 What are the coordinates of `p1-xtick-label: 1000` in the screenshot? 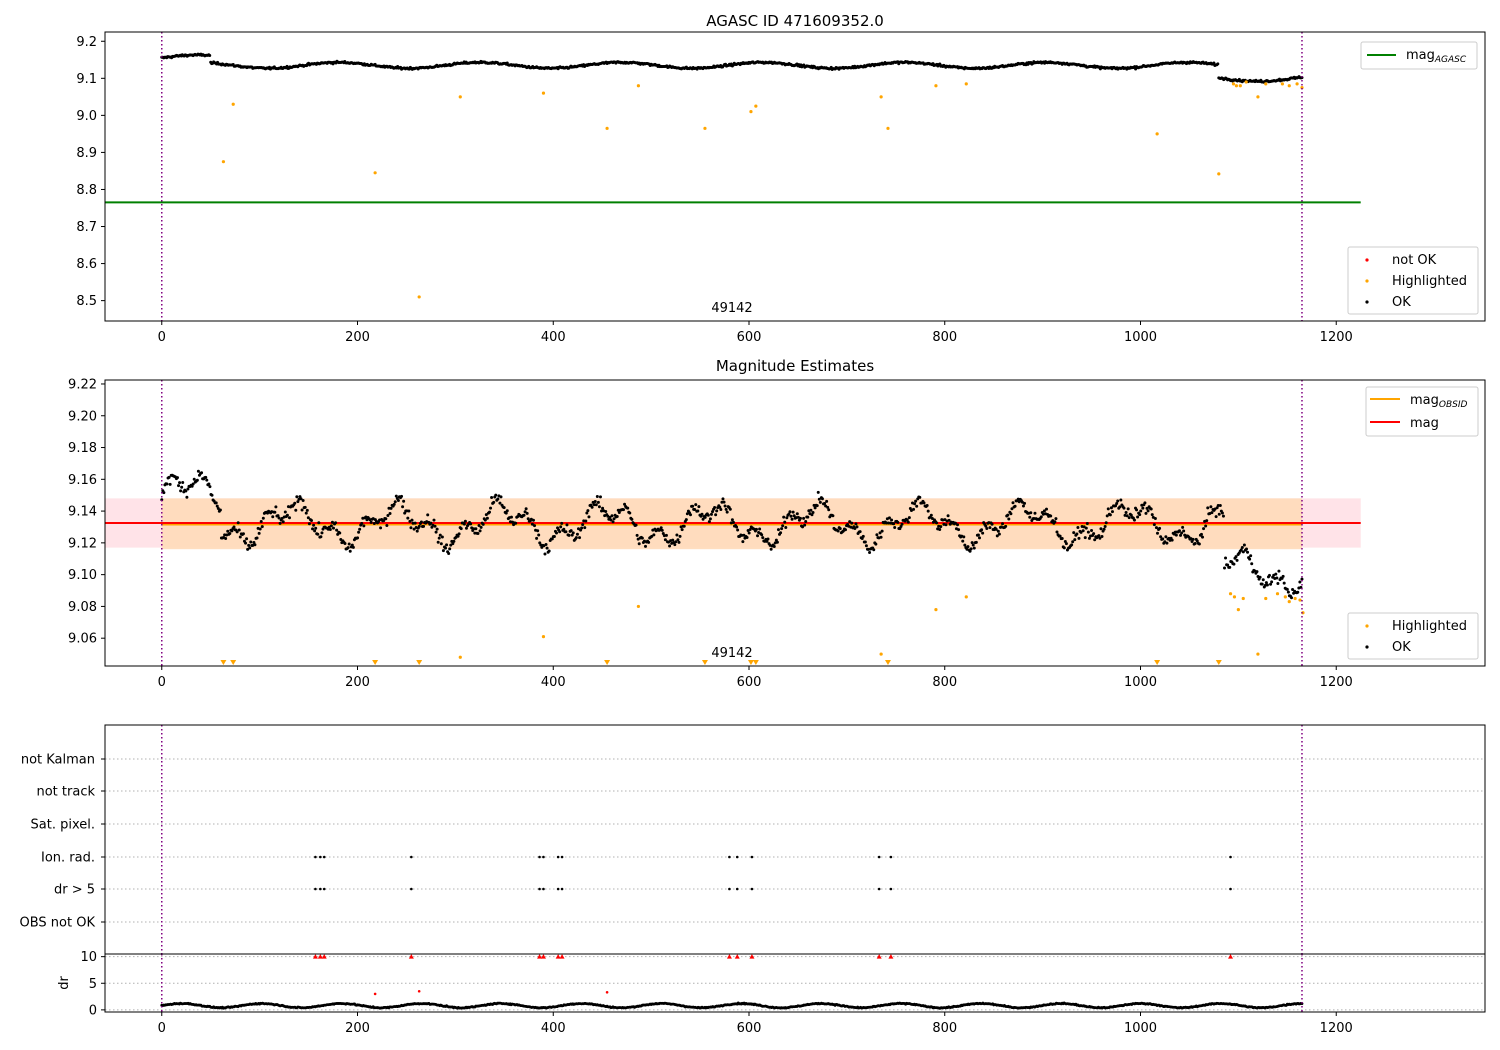 It's located at (1140, 337).